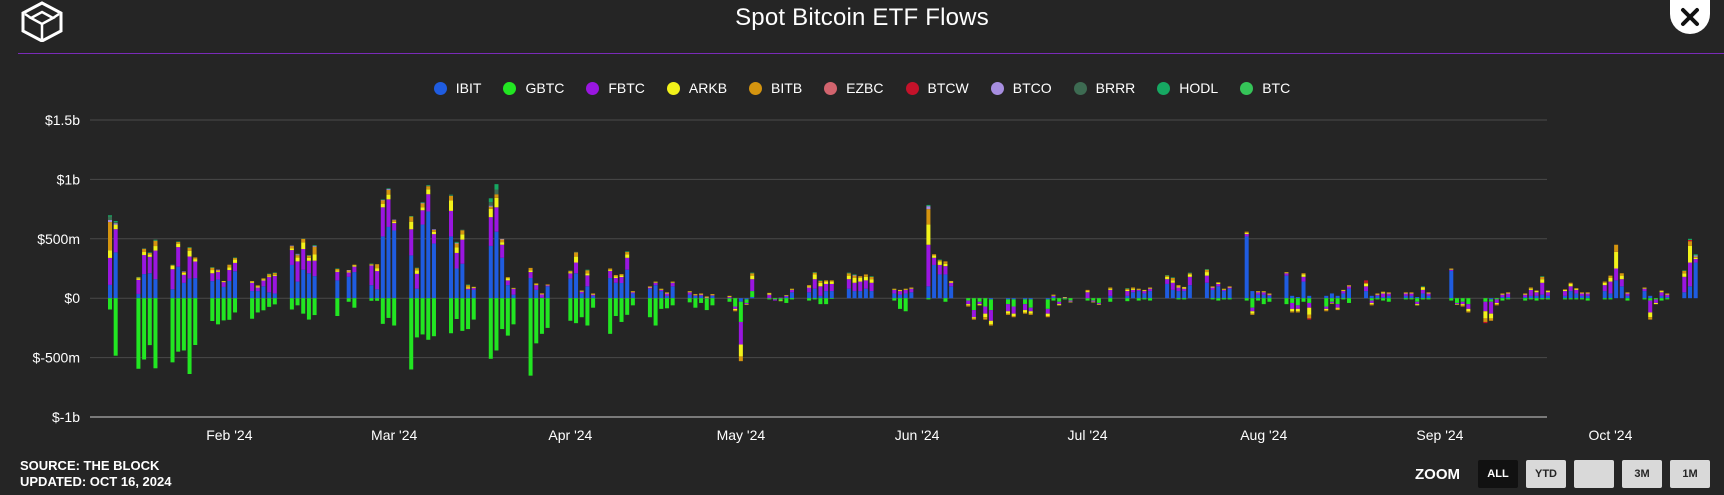  I want to click on zoom-3m-button: 3M, so click(1642, 474).